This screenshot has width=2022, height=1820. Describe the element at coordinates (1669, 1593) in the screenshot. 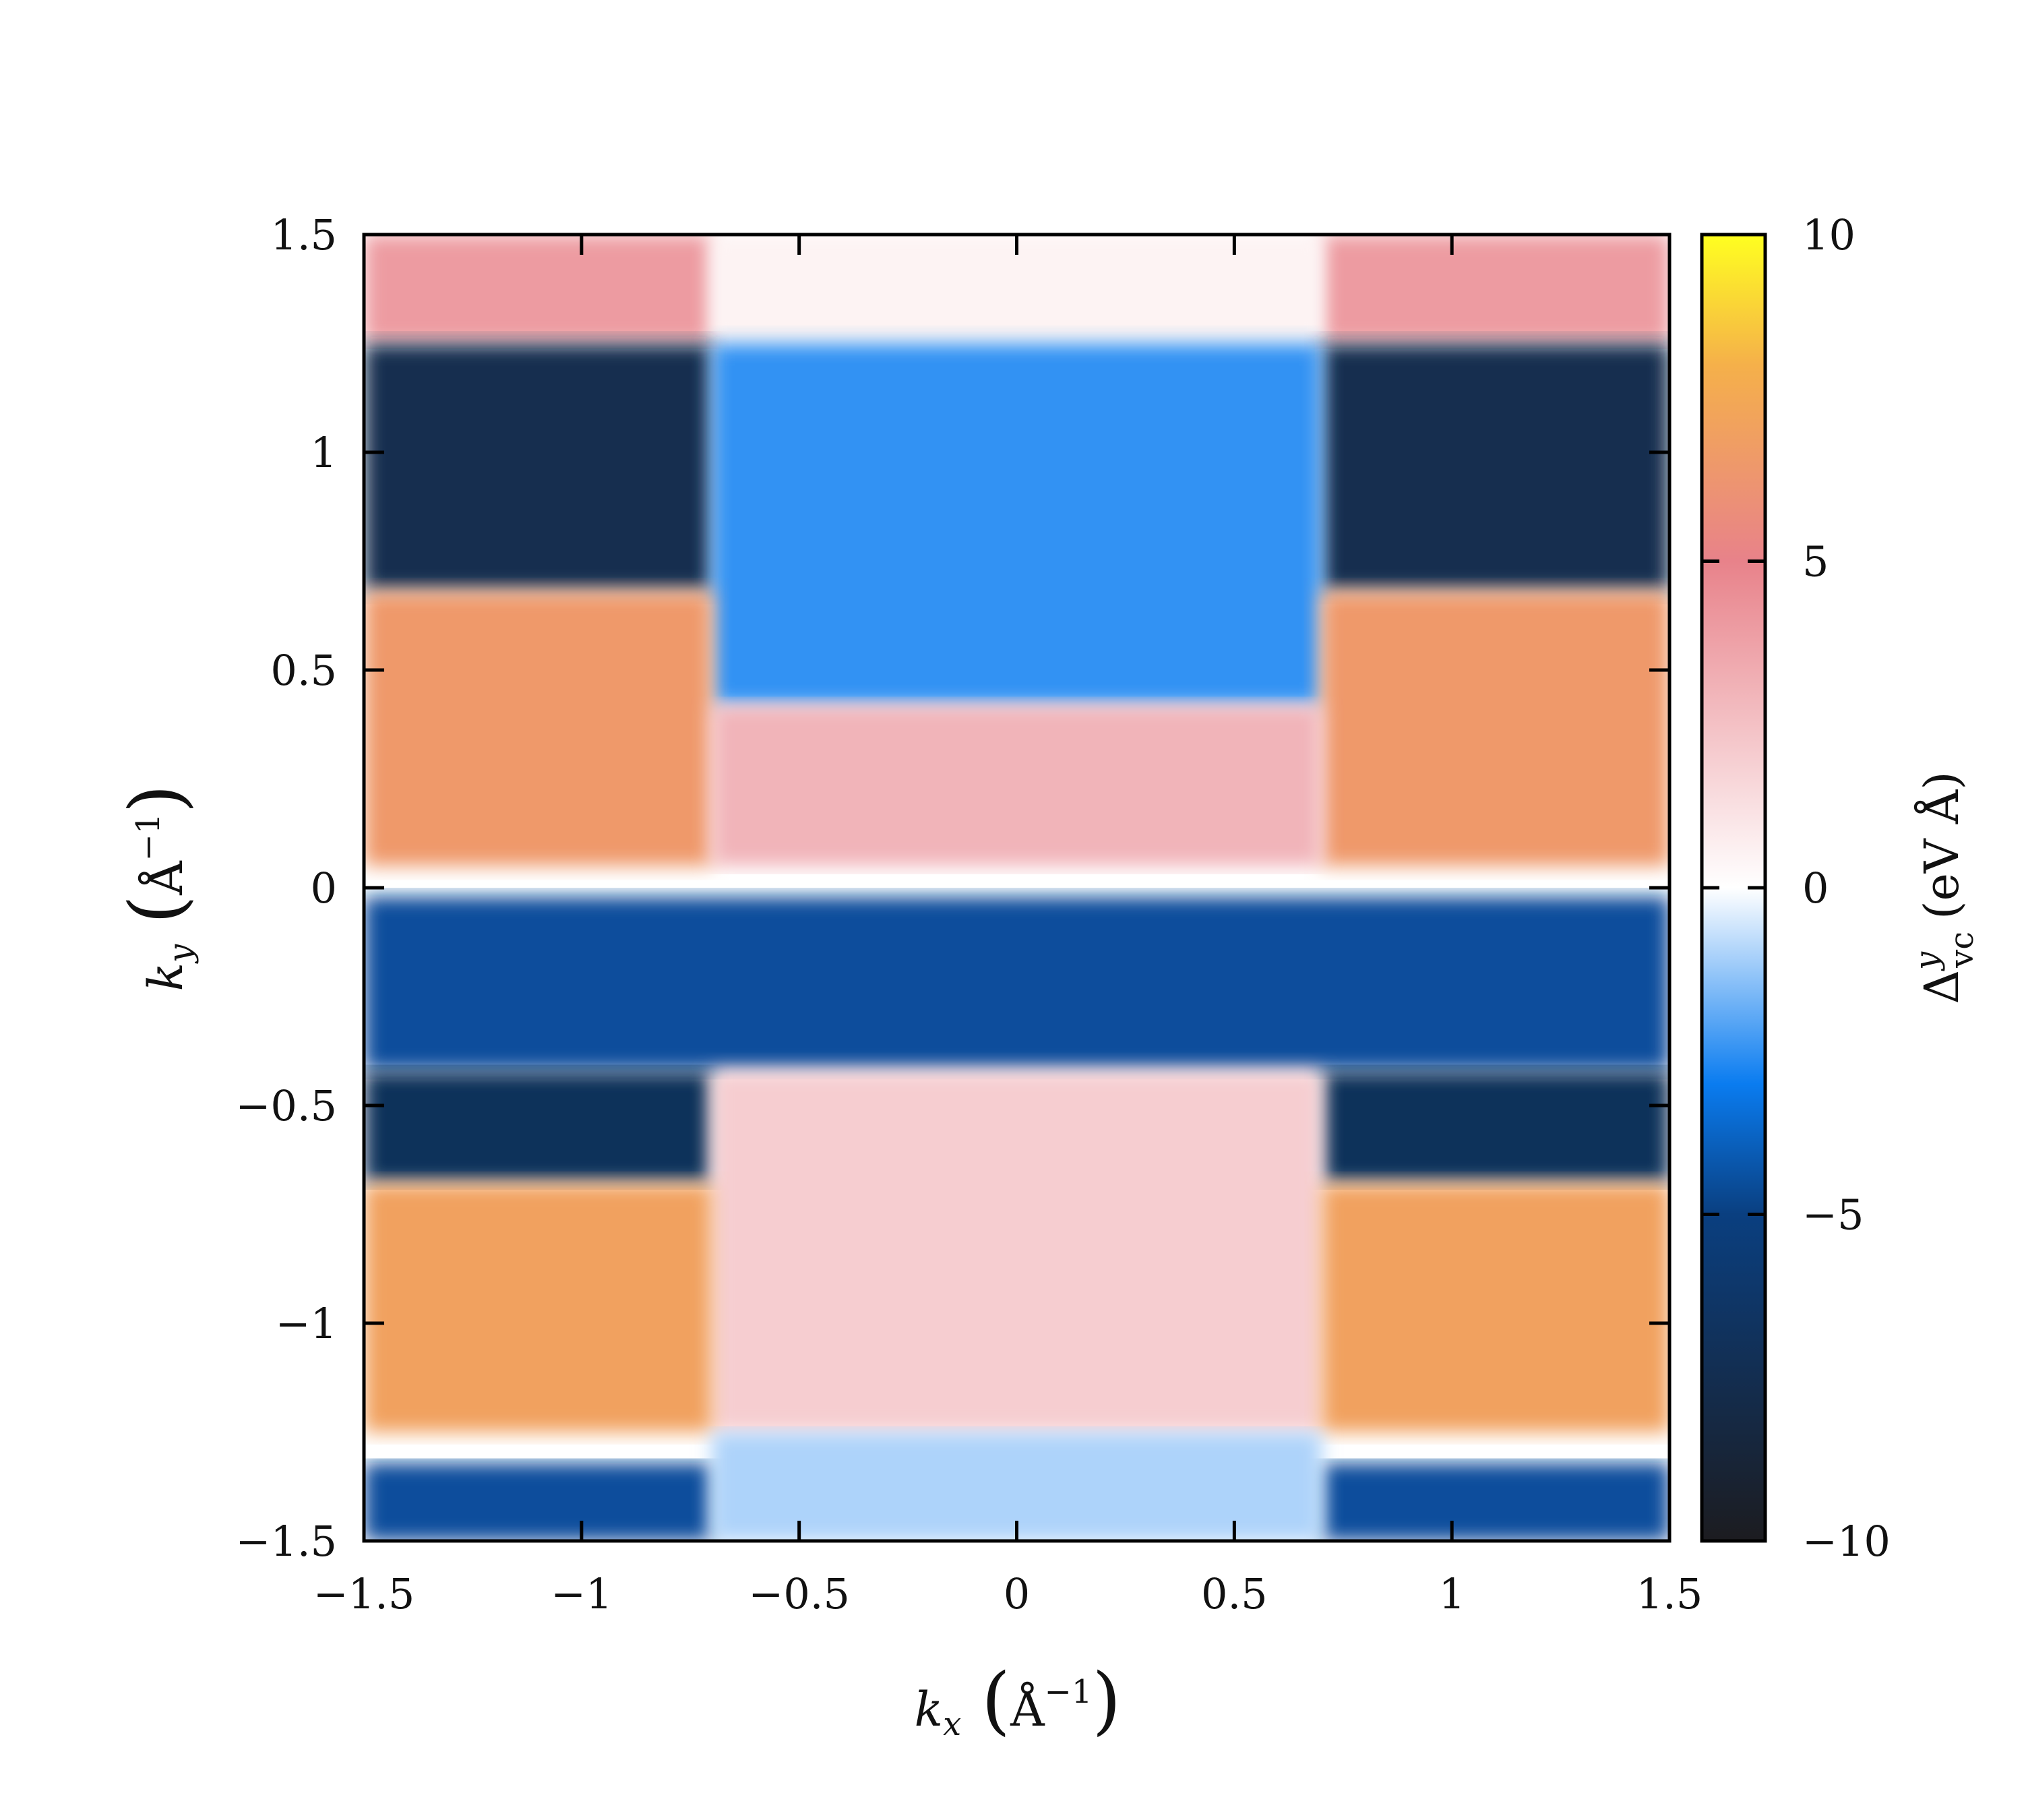

I see `x-tick-label: 1.5` at that location.